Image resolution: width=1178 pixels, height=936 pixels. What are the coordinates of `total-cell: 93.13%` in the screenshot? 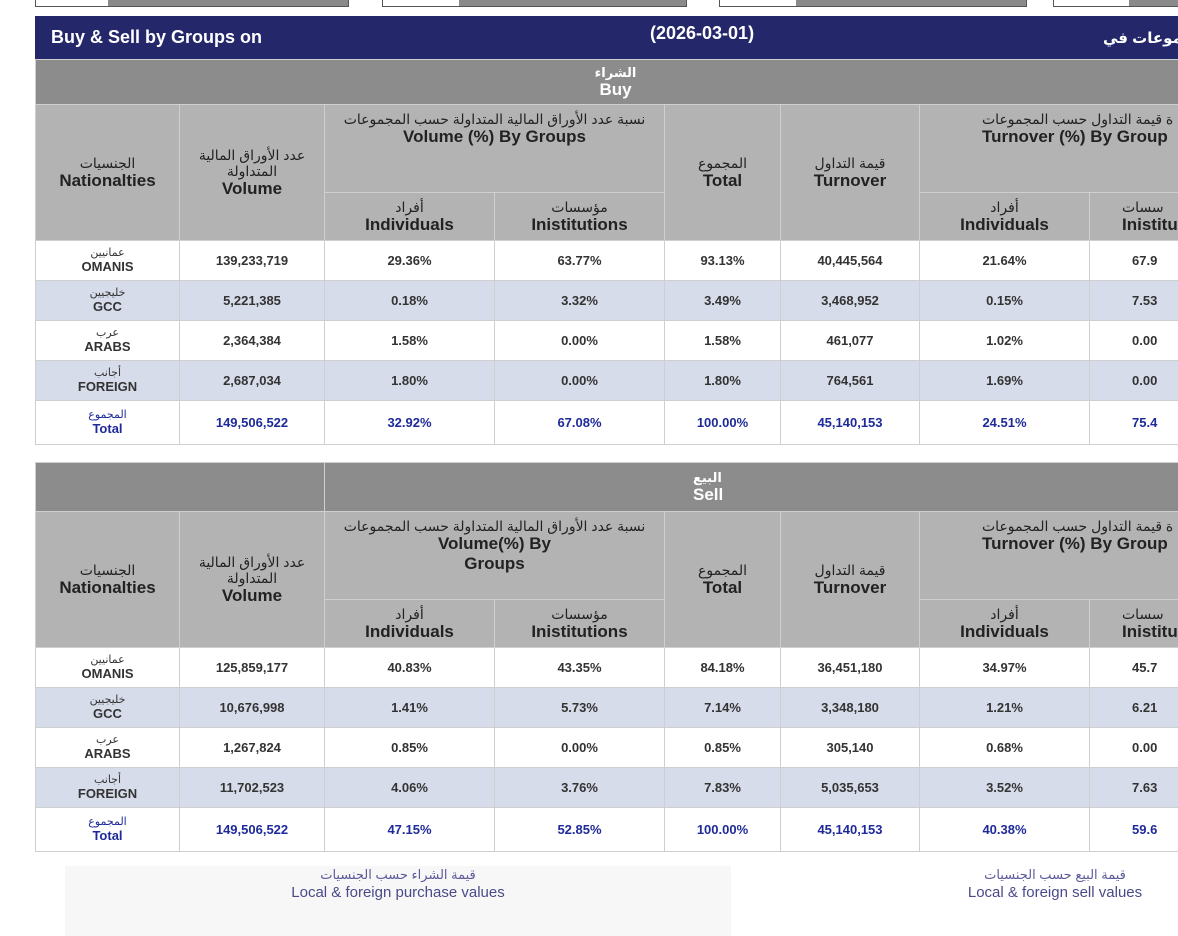 It's located at (722, 260).